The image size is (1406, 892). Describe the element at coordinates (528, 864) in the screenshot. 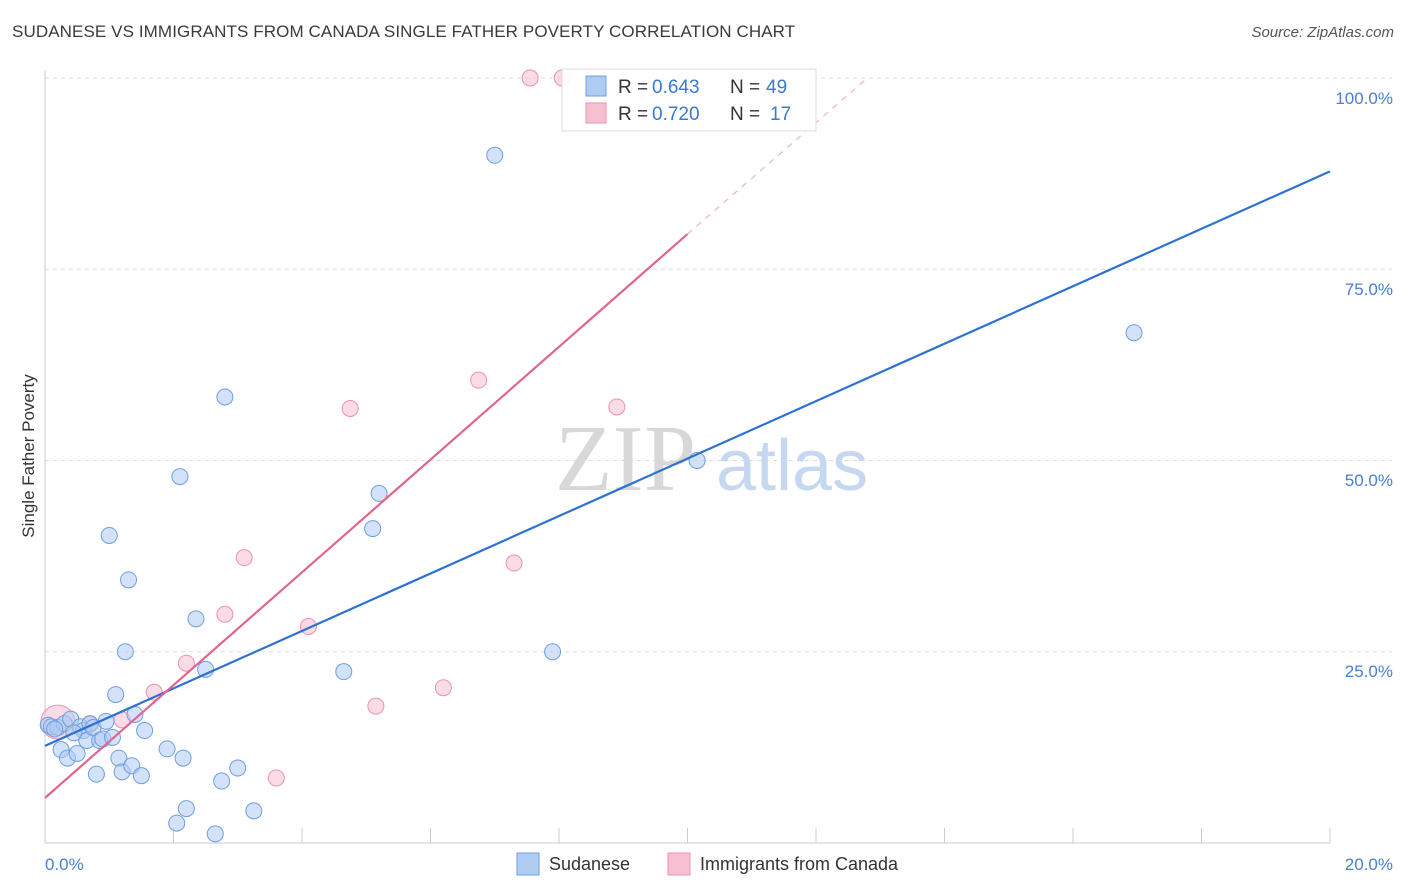

I see `sudanese-legend-swatch` at that location.